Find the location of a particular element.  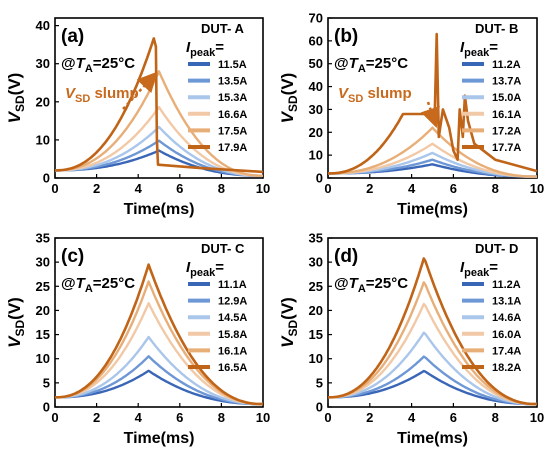

legend-entry: 14.5A is located at coordinates (232, 318).